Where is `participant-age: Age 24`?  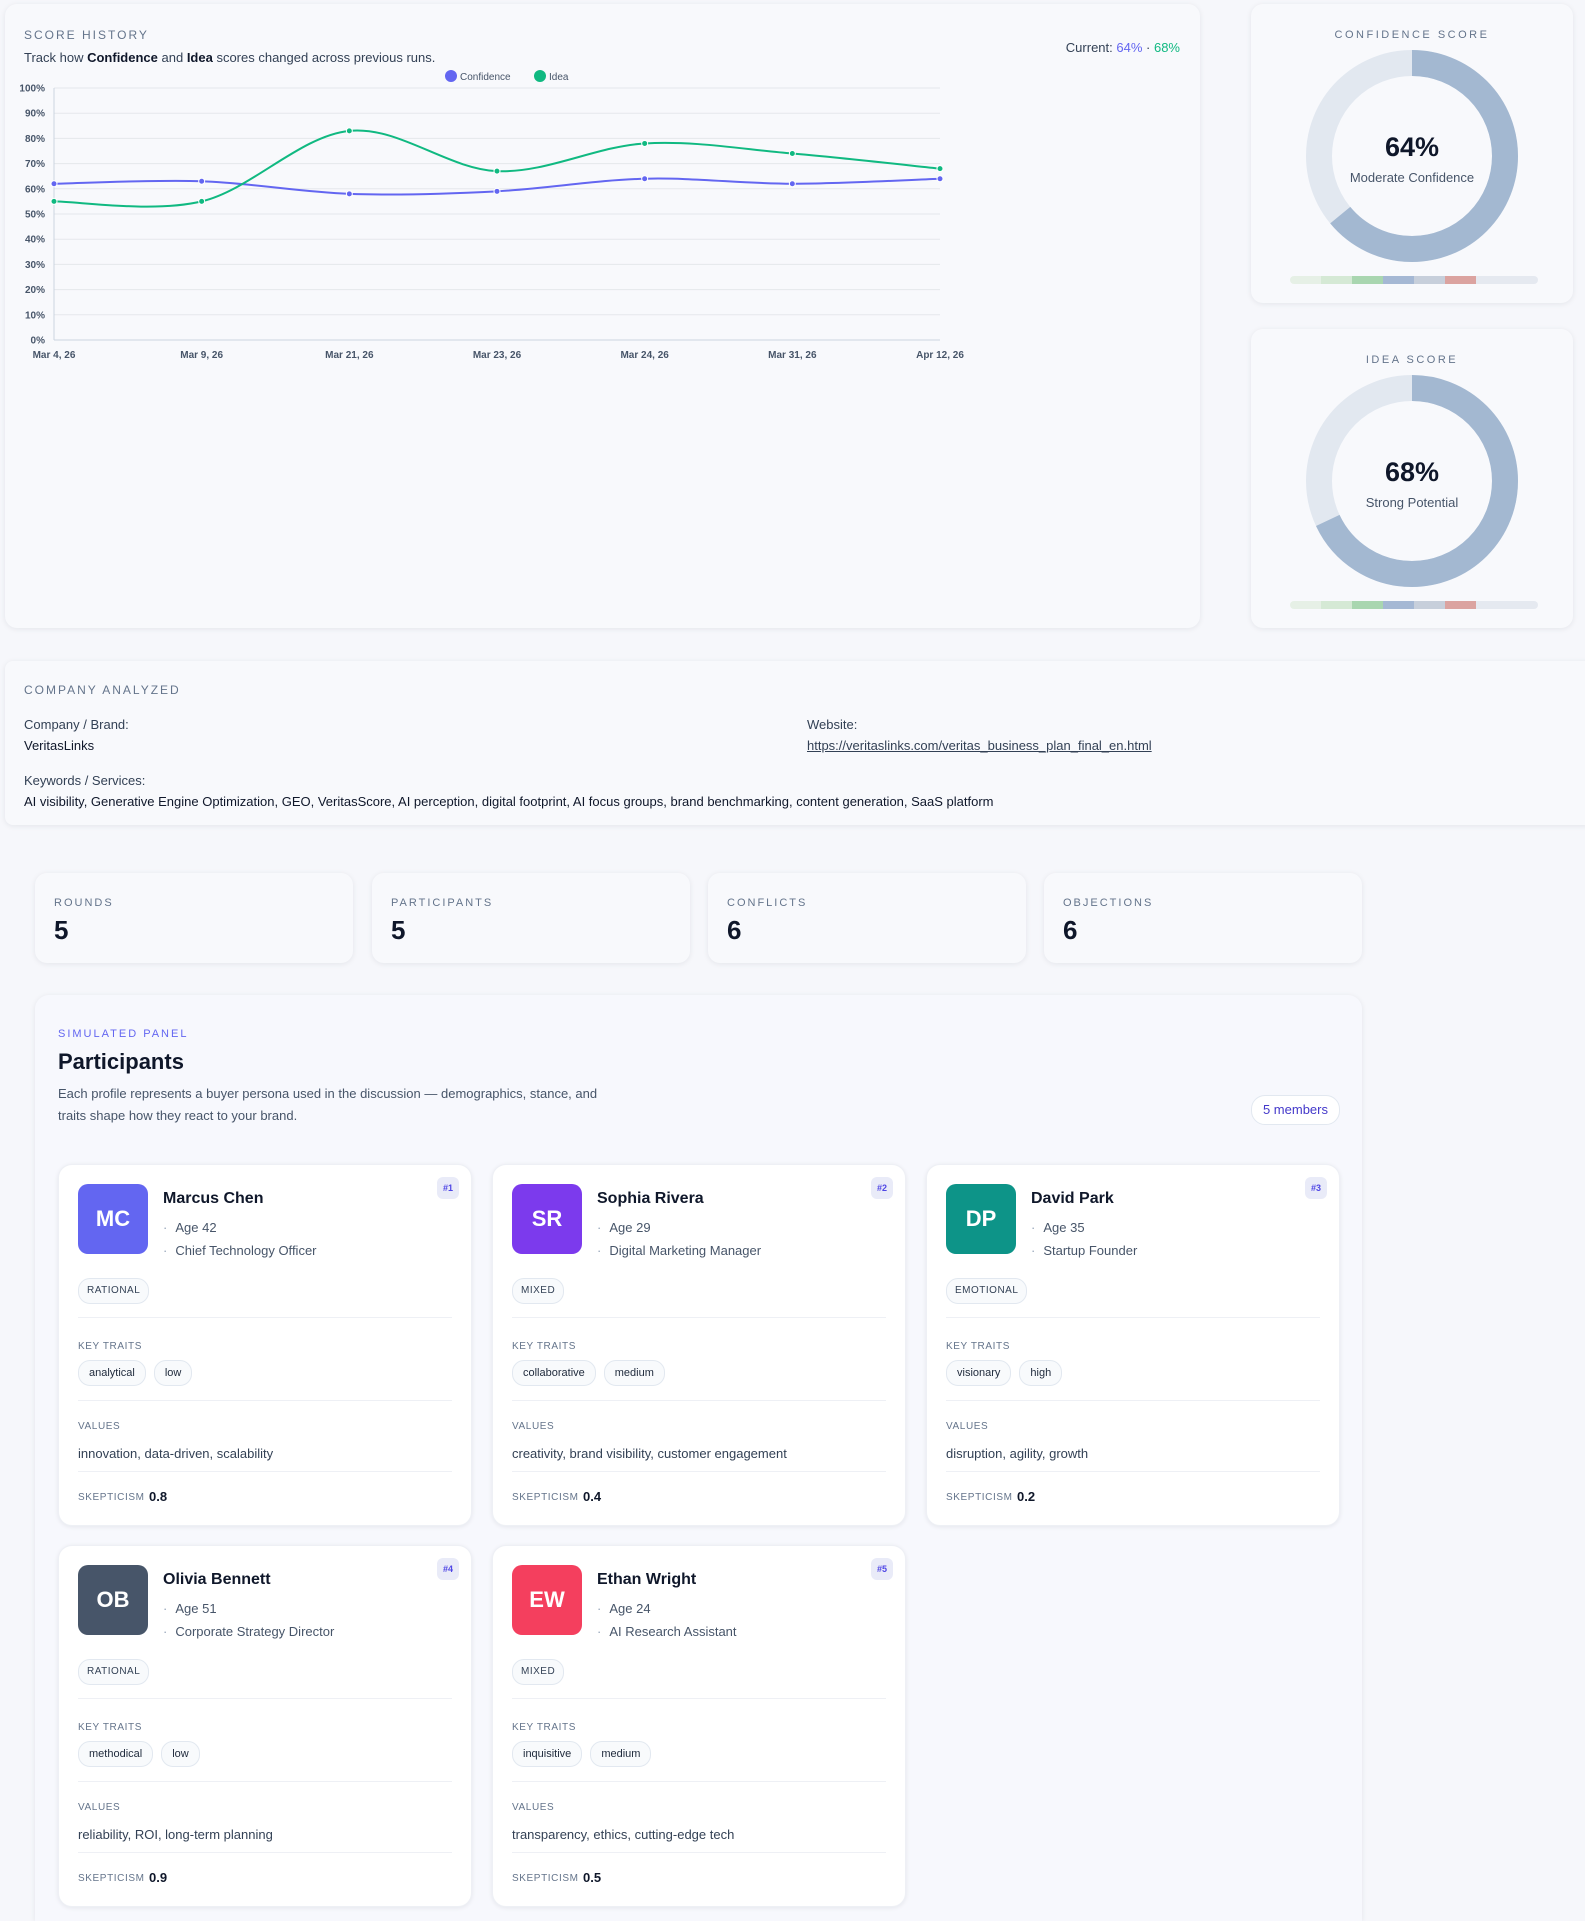 participant-age: Age 24 is located at coordinates (623, 1608).